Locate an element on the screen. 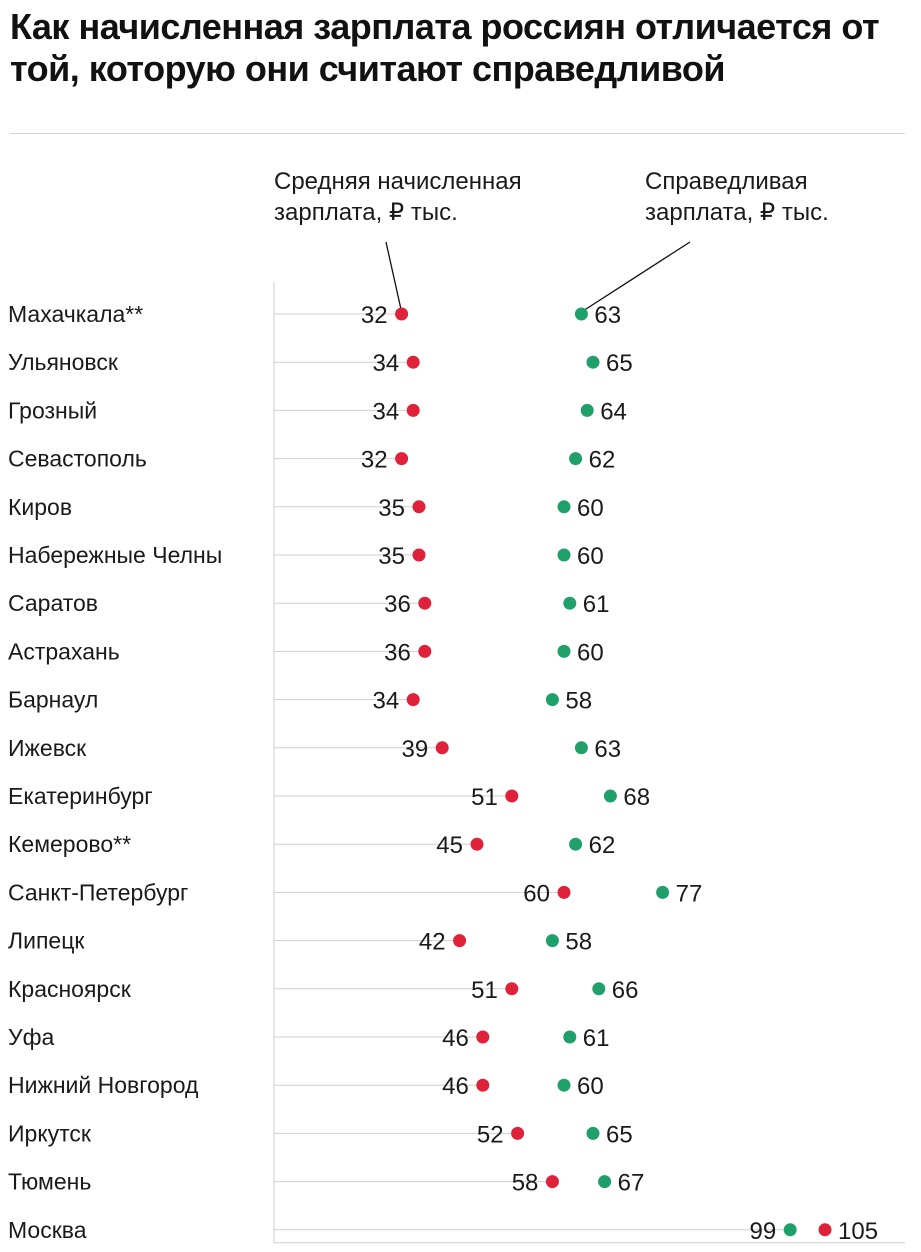 Image resolution: width=921 pixels, height=1252 pixels. accrued-salary-header: Средняя начисленная зарплата, ₽ тыс. is located at coordinates (398, 197).